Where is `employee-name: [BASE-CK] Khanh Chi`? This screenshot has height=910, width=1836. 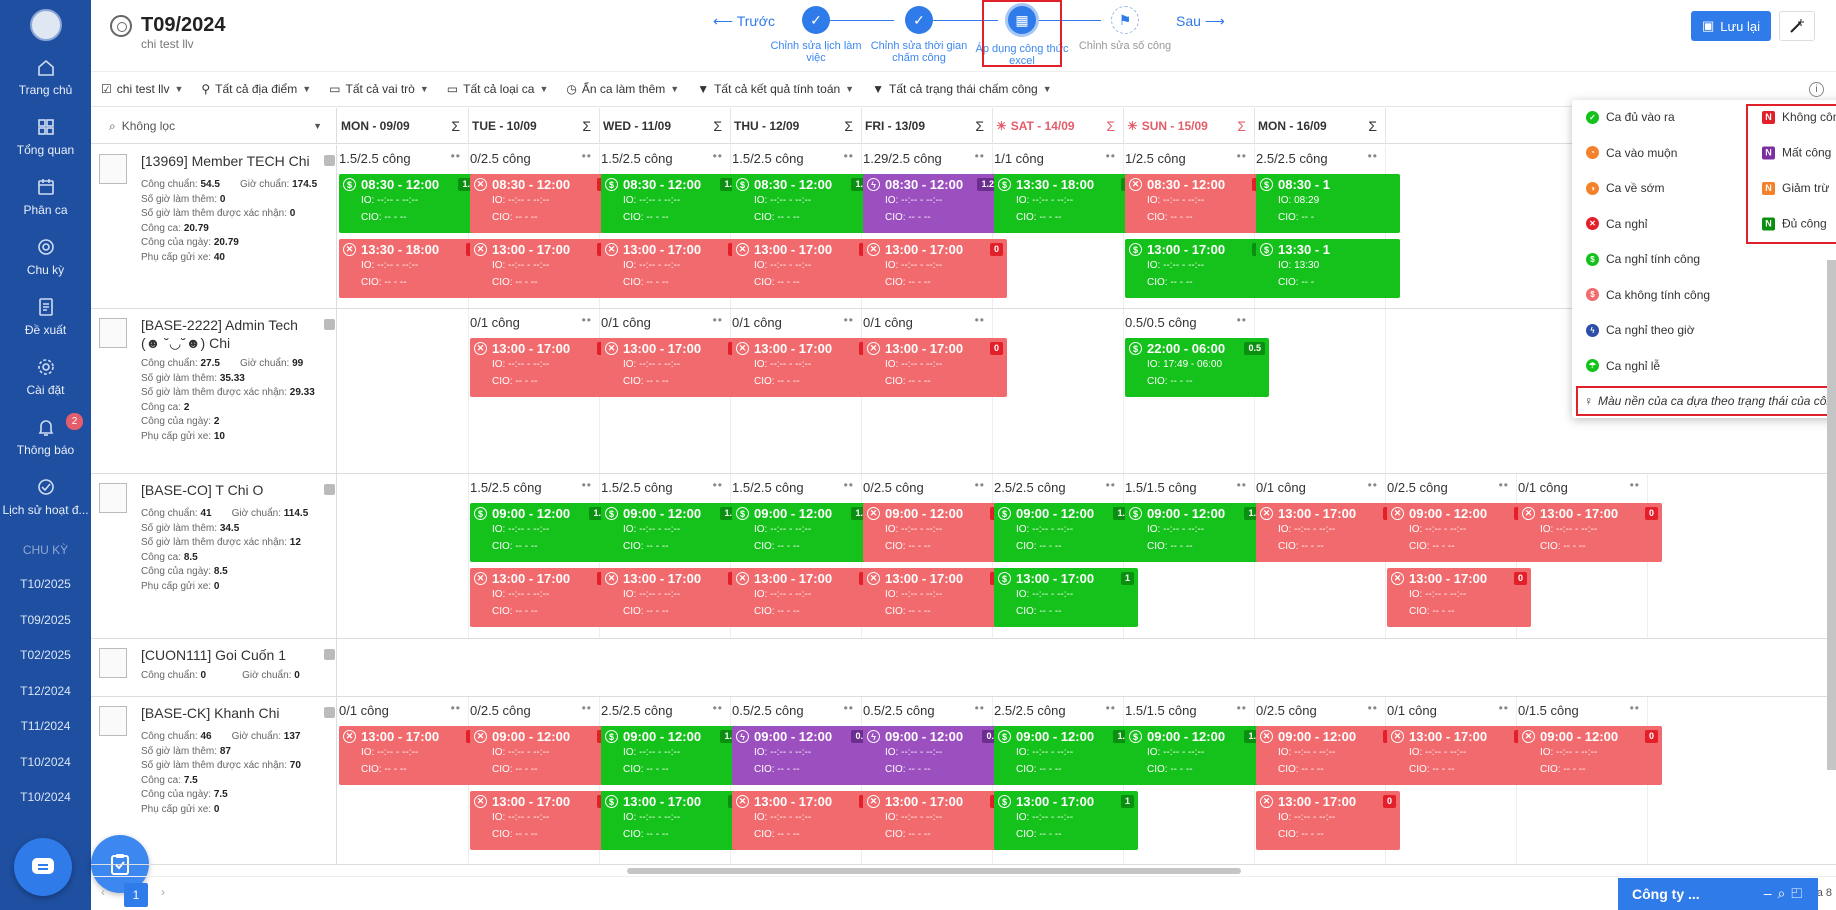 employee-name: [BASE-CK] Khanh Chi is located at coordinates (210, 713).